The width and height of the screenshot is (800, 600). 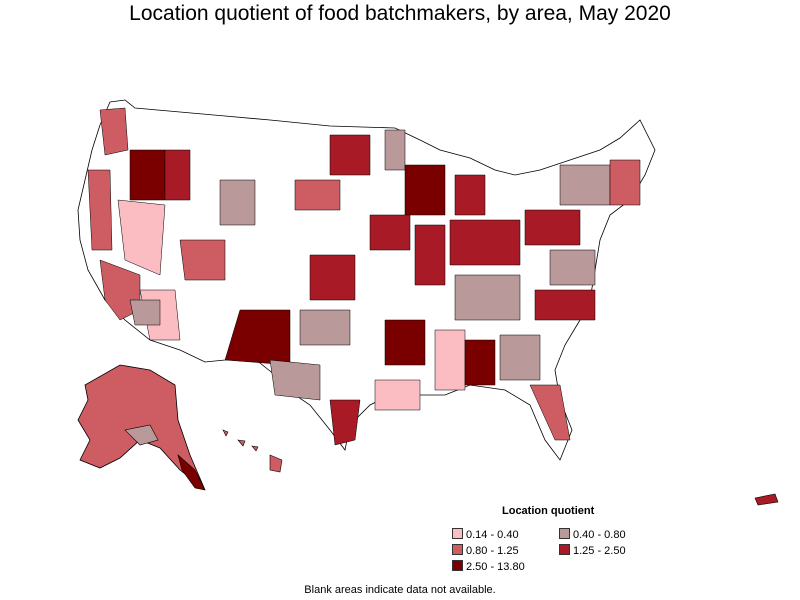 What do you see at coordinates (625, 182) in the screenshot?
I see `area-new-england` at bounding box center [625, 182].